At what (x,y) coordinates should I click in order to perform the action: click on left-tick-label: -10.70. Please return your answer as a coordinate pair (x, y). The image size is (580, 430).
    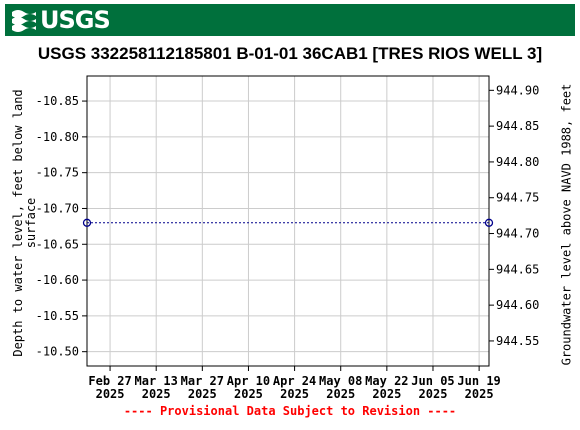
    Looking at the image, I should click on (57, 208).